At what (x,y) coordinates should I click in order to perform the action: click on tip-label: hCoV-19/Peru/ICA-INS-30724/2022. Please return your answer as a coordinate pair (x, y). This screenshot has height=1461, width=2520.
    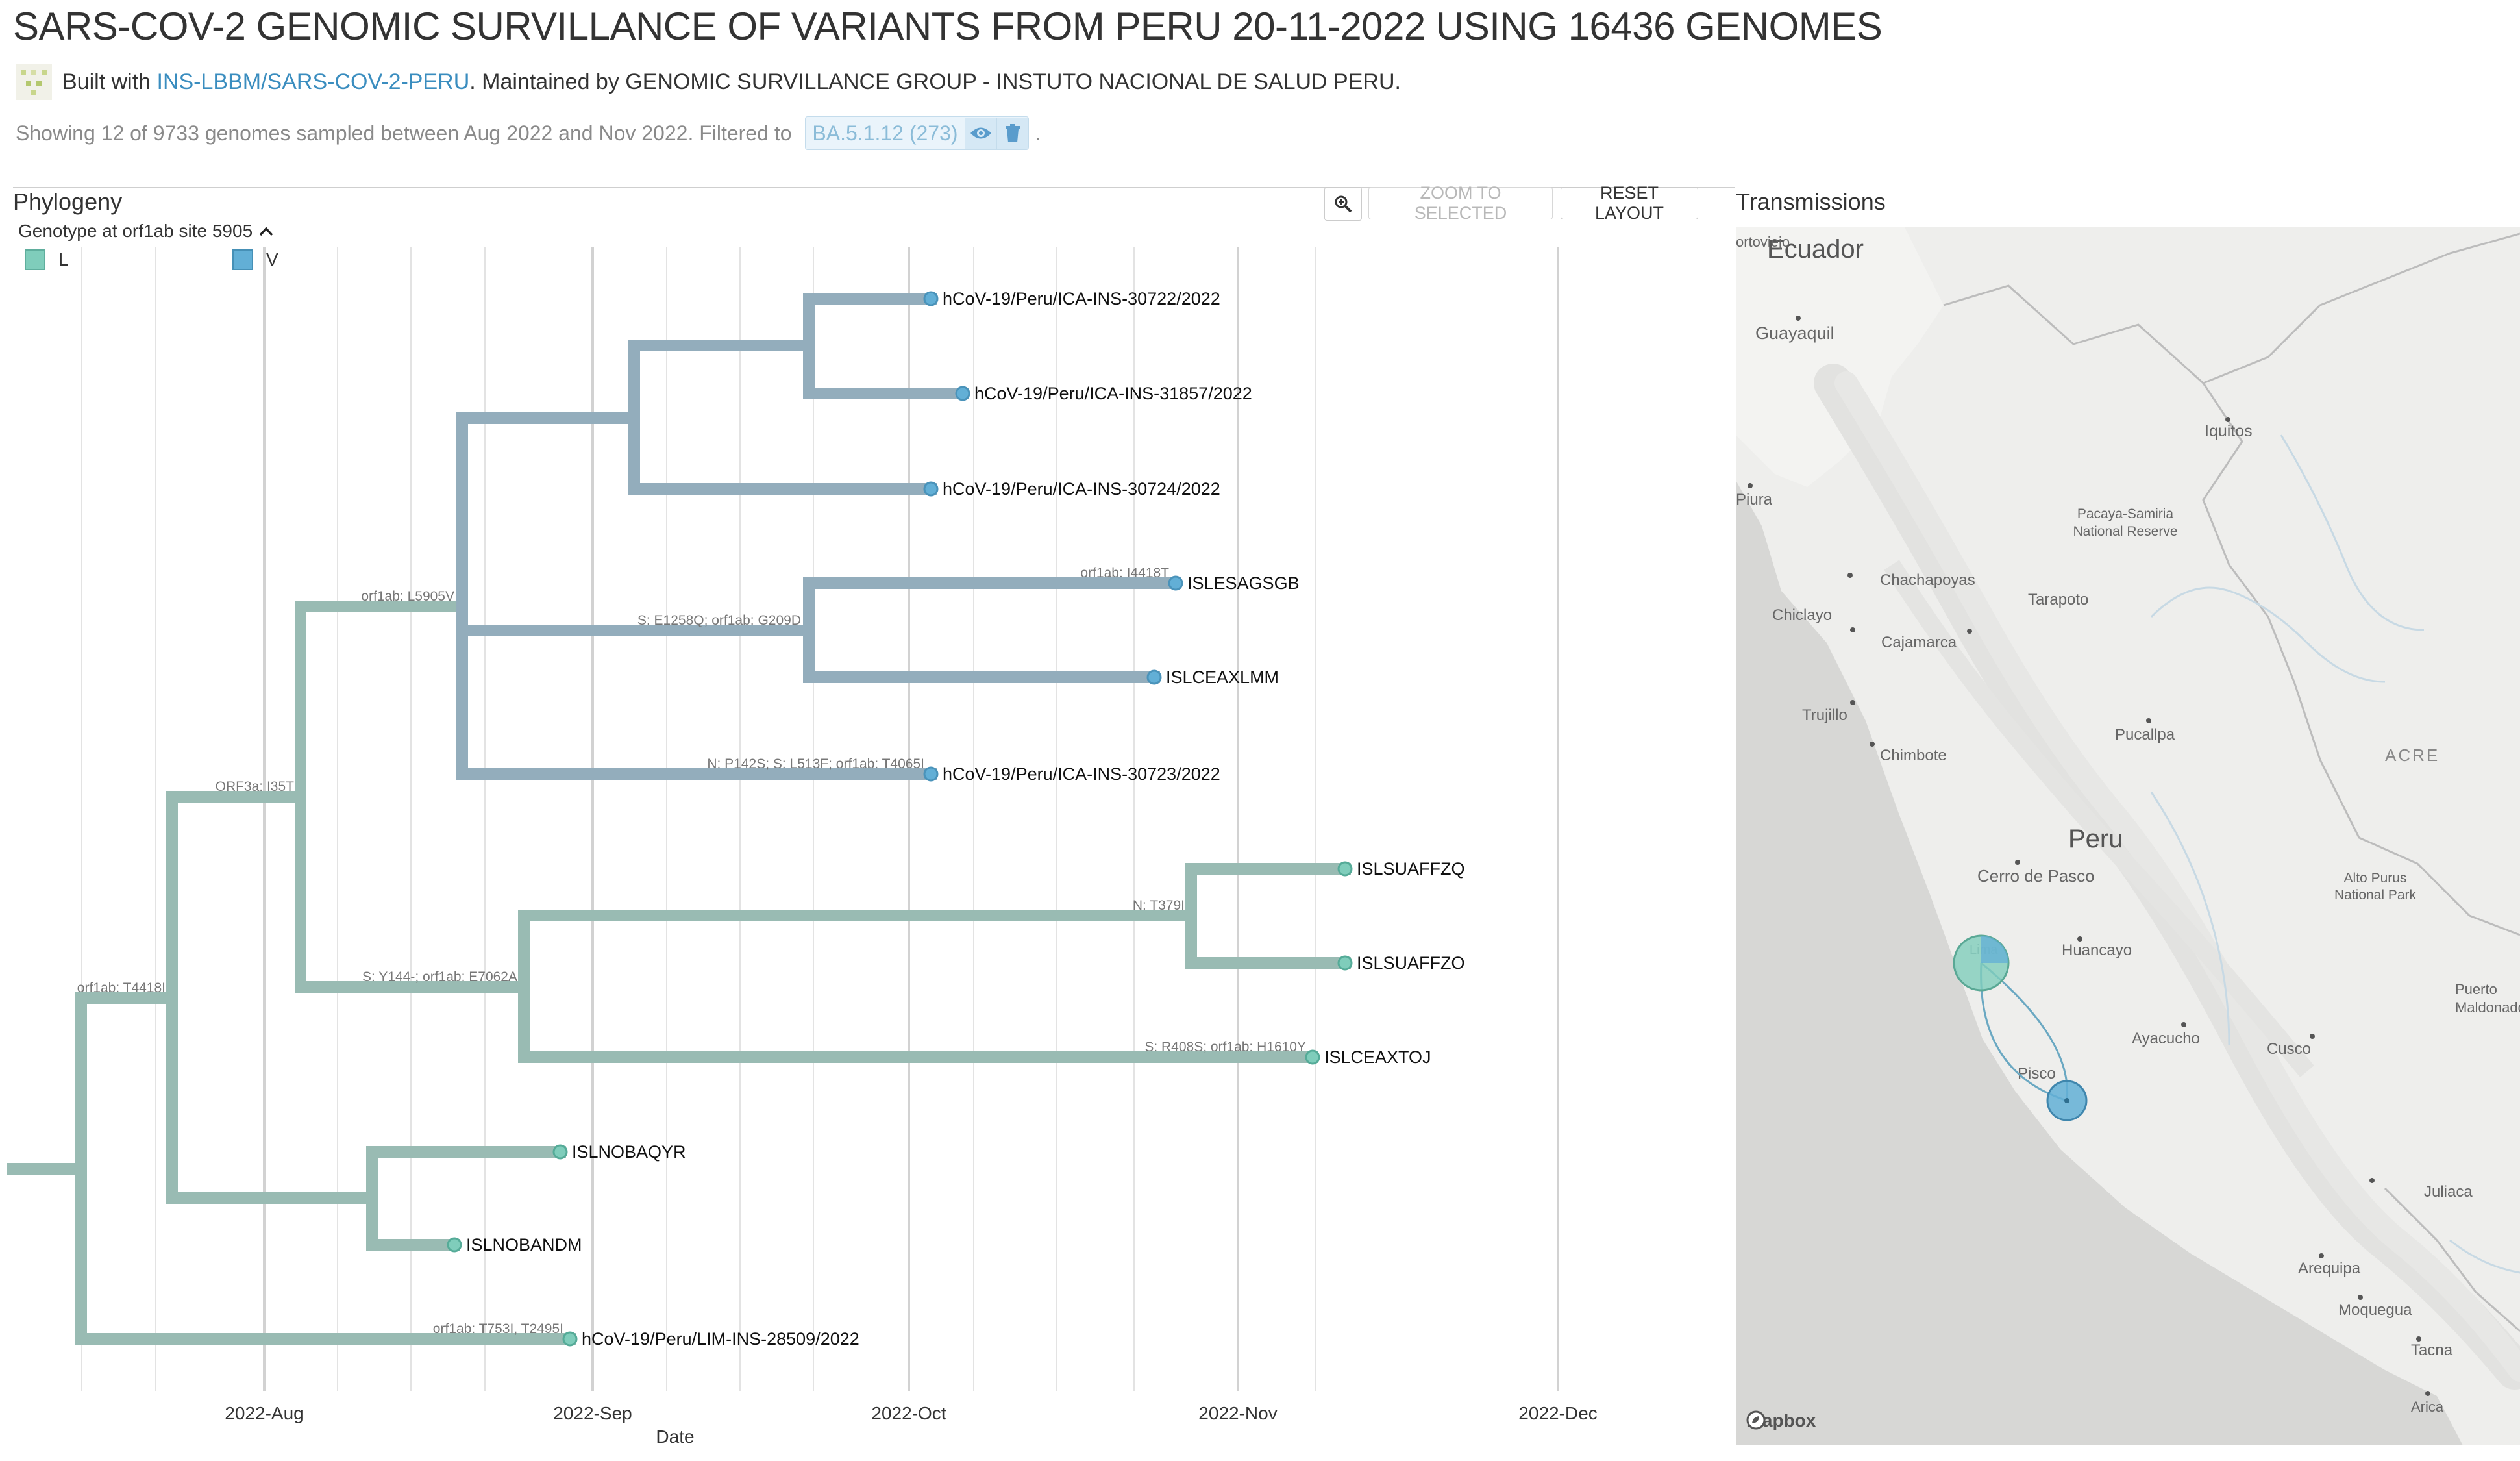
    Looking at the image, I should click on (1081, 489).